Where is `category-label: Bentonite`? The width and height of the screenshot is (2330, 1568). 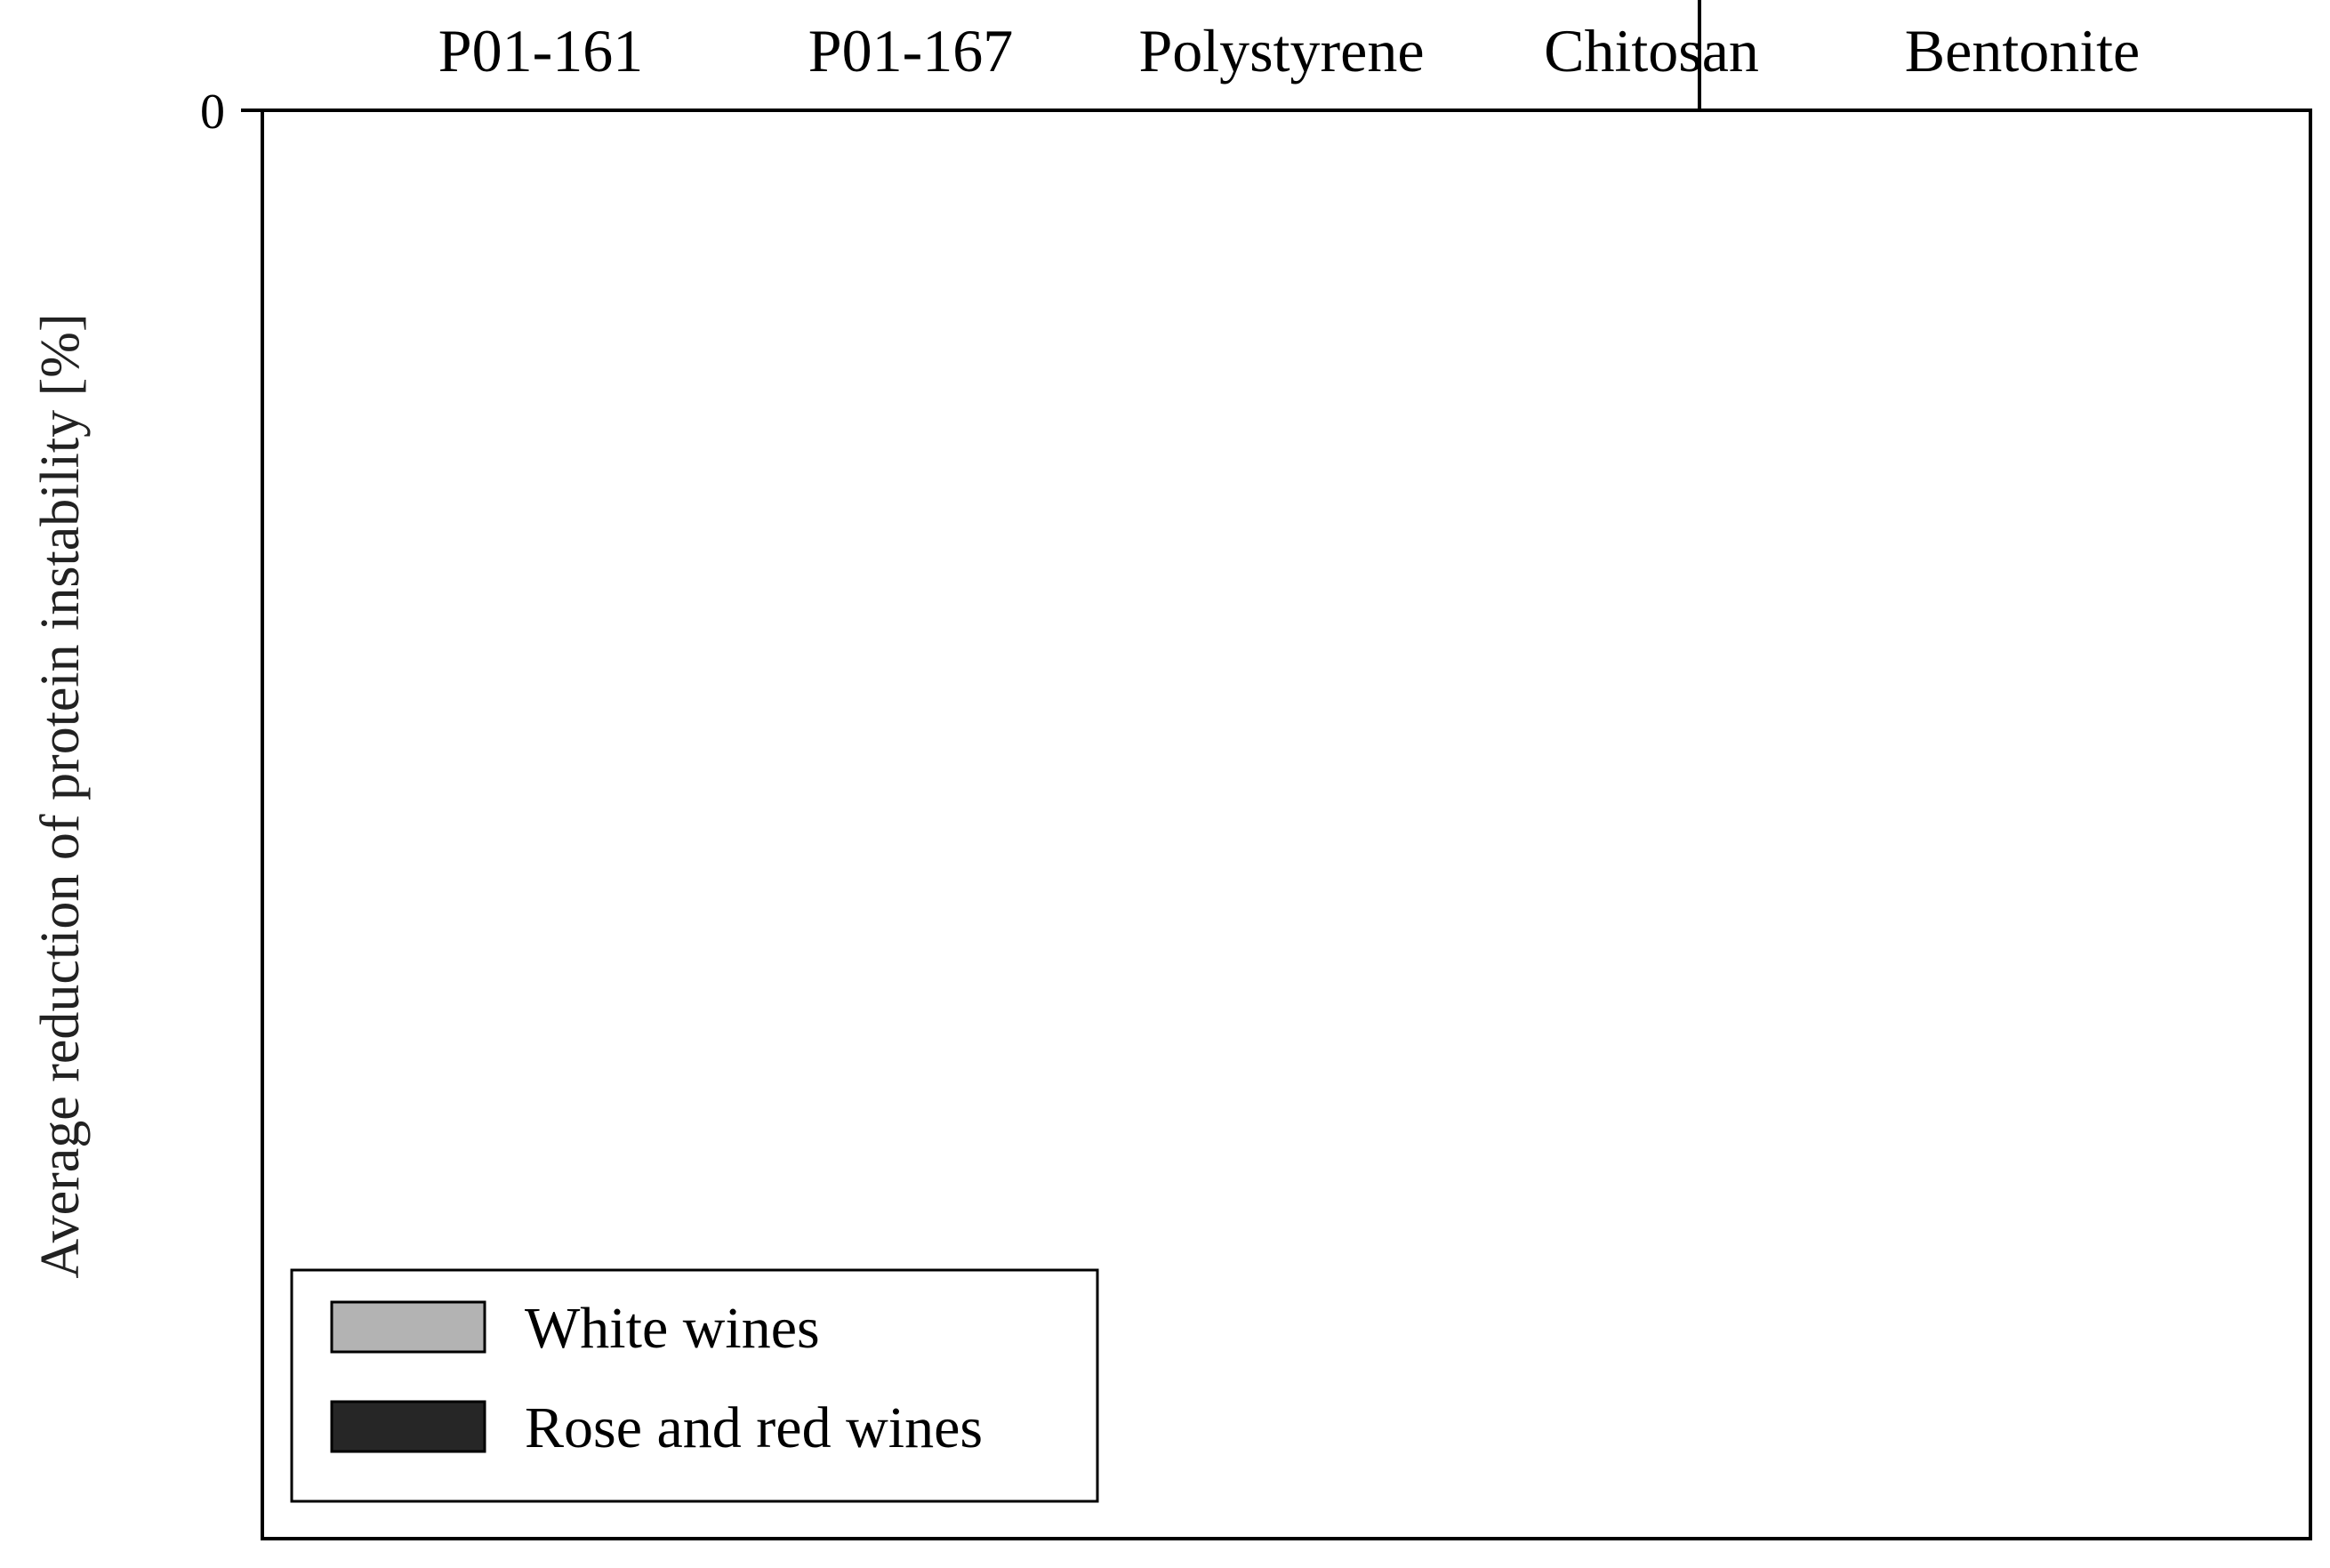 category-label: Bentonite is located at coordinates (2022, 50).